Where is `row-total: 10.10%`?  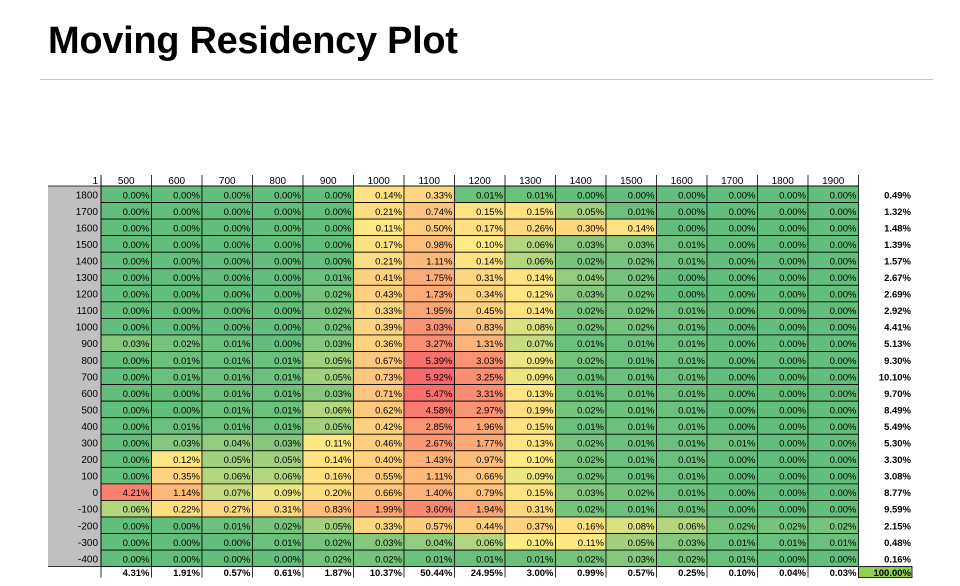 row-total: 10.10% is located at coordinates (895, 377).